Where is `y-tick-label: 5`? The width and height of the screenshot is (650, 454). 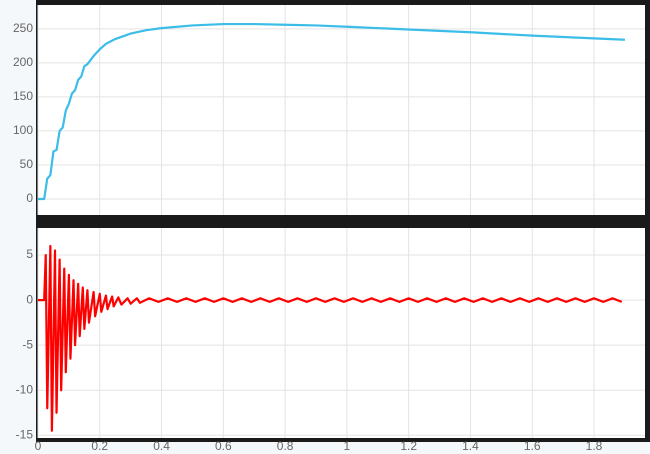 y-tick-label: 5 is located at coordinates (29, 254).